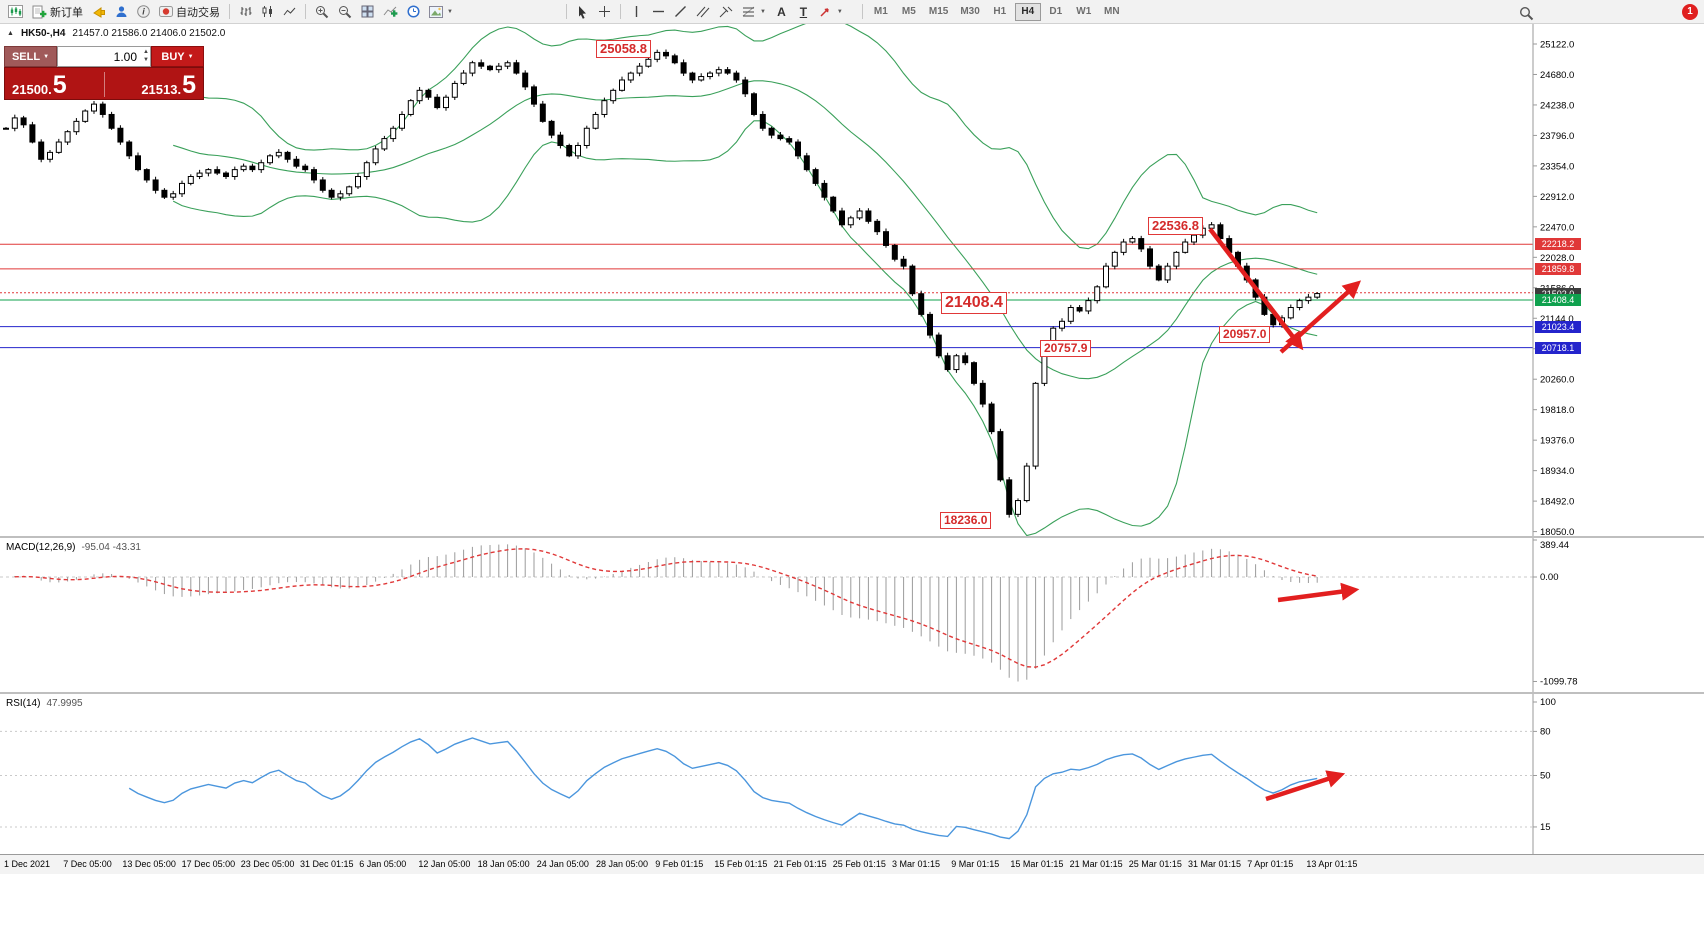  Describe the element at coordinates (1084, 12) in the screenshot. I see `timeframe-W1: W1` at that location.